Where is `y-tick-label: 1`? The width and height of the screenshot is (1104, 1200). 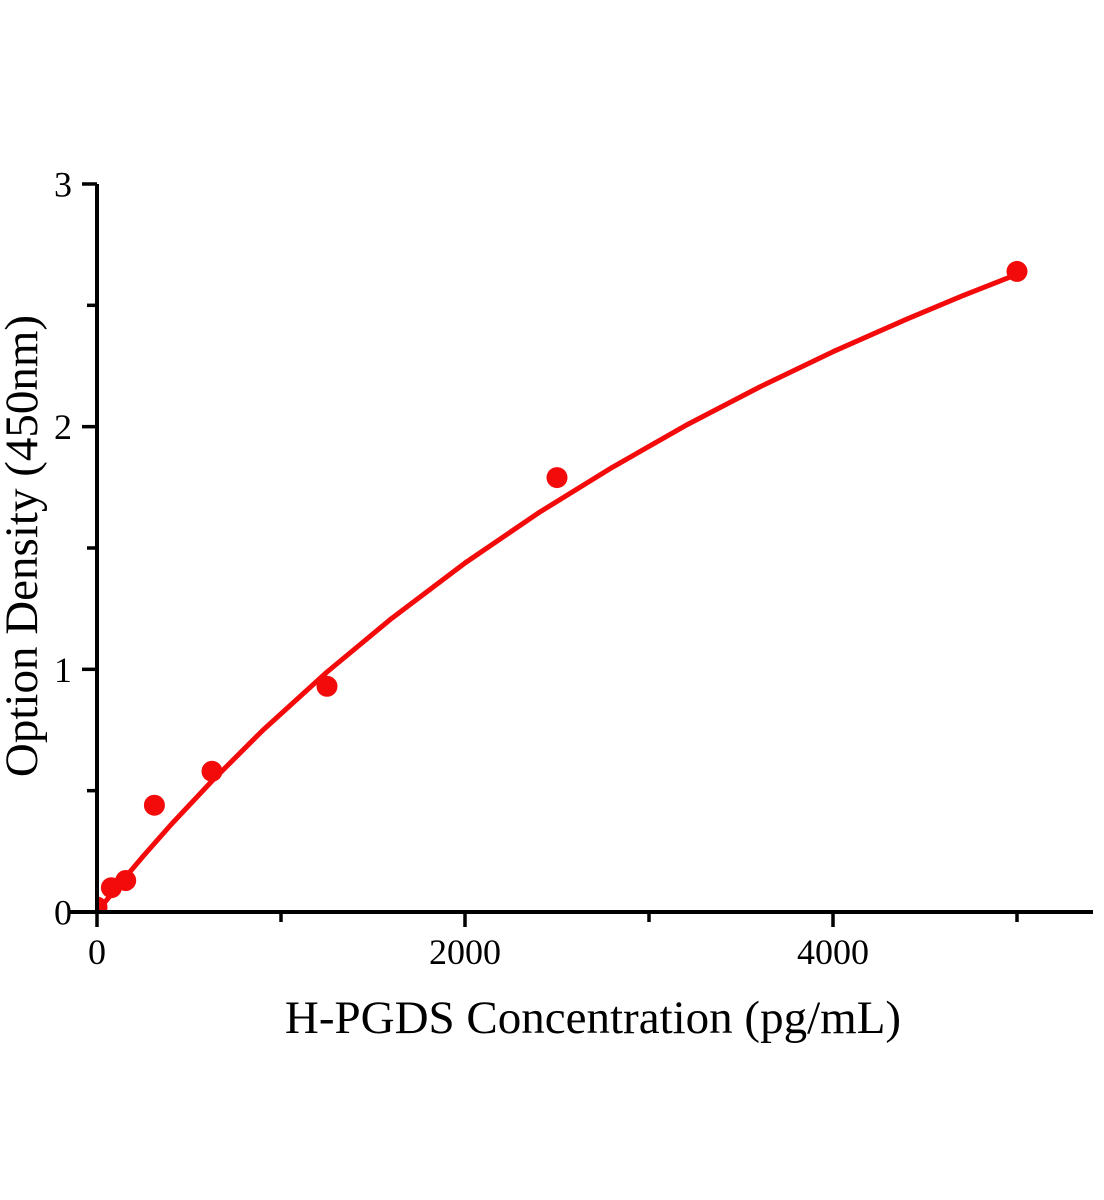
y-tick-label: 1 is located at coordinates (63, 670).